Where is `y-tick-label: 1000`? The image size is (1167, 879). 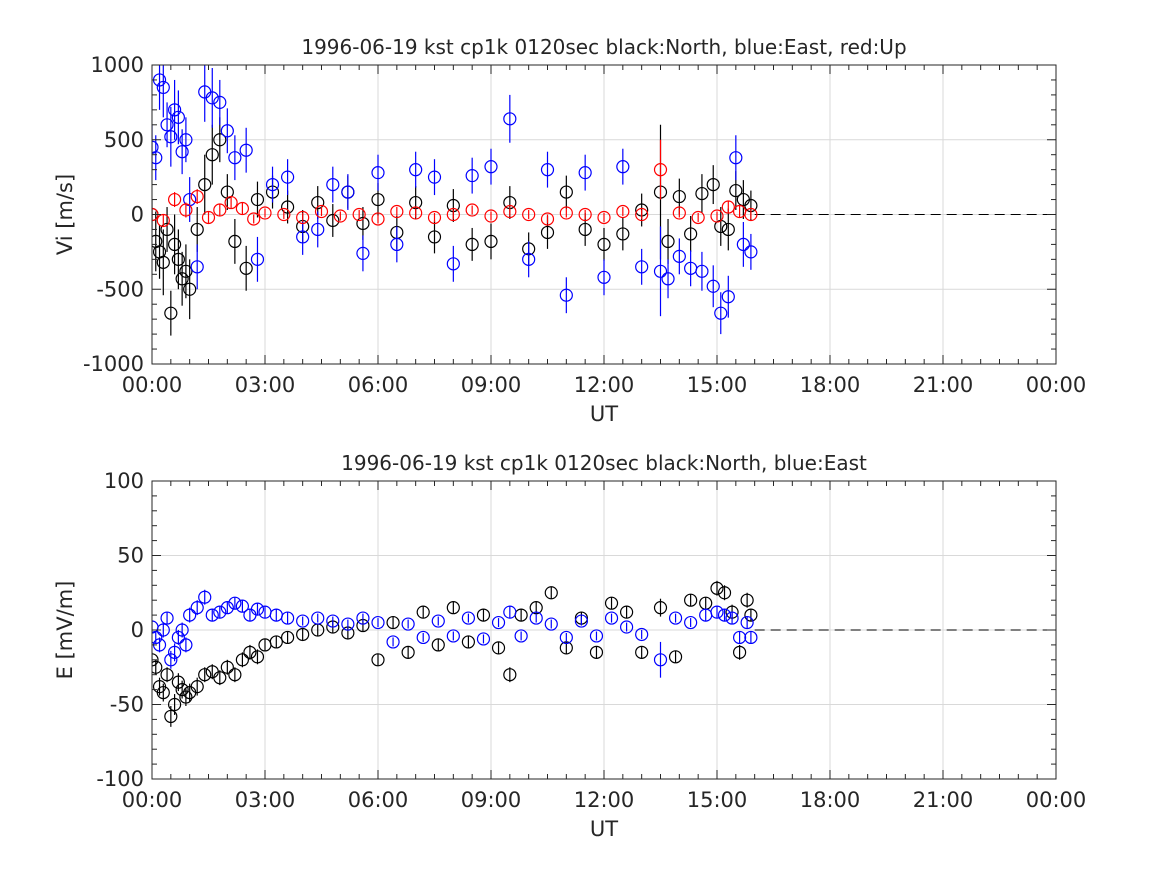 y-tick-label: 1000 is located at coordinates (117, 65).